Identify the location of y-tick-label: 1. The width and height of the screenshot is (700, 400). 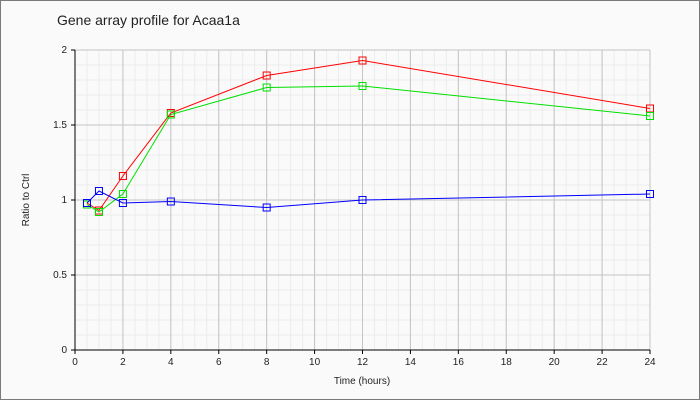
(64, 200).